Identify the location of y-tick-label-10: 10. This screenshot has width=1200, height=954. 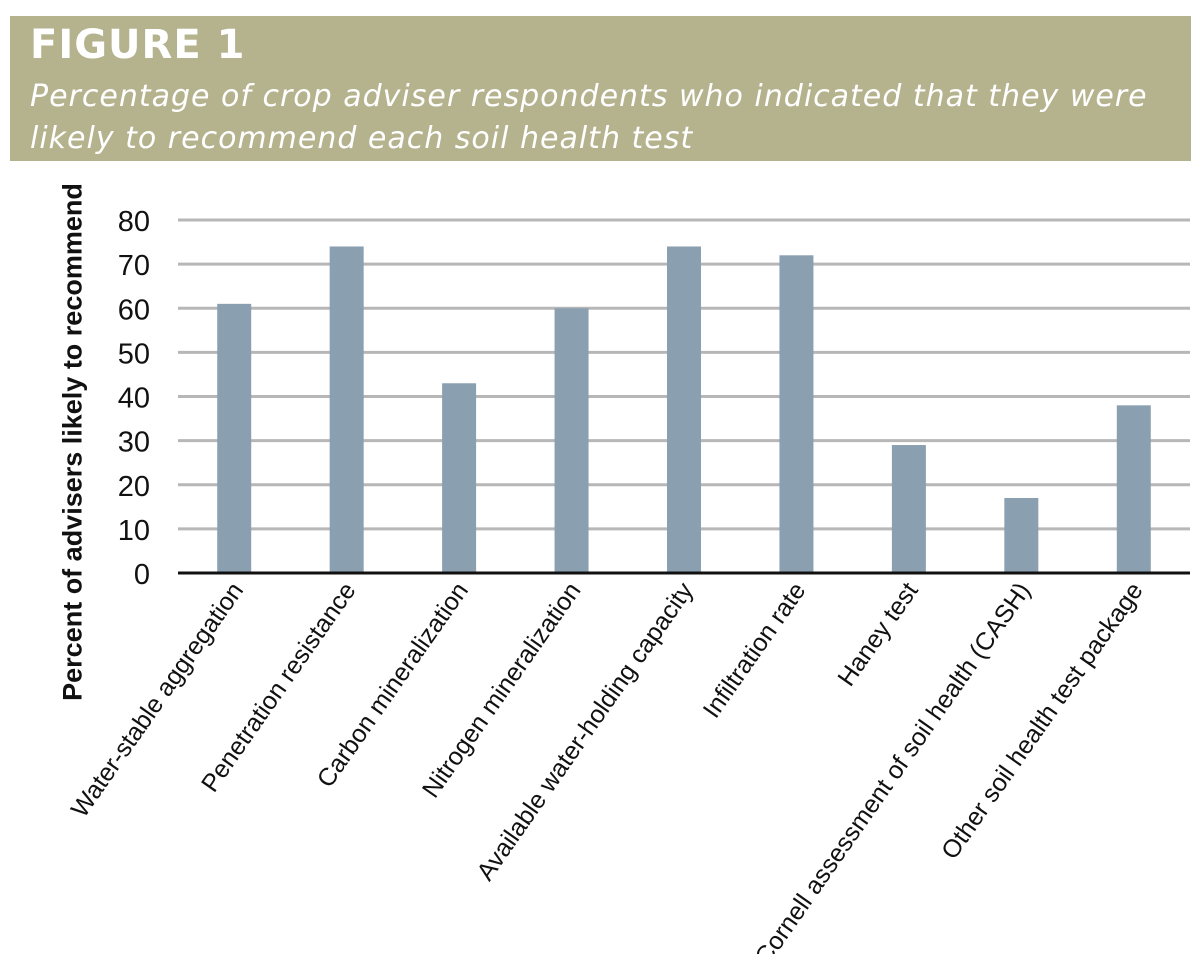
(134, 531).